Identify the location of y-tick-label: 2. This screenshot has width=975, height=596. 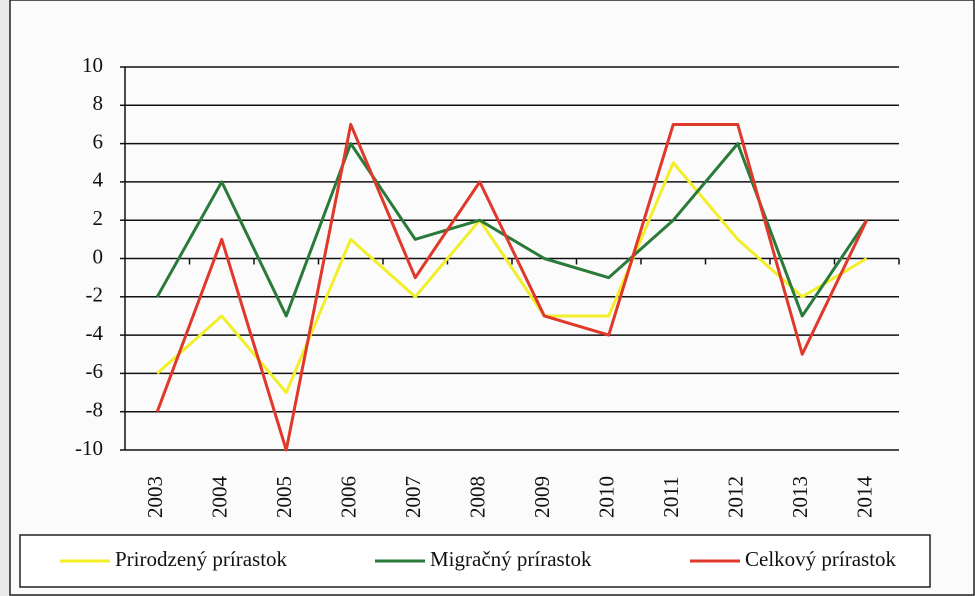
(98, 218).